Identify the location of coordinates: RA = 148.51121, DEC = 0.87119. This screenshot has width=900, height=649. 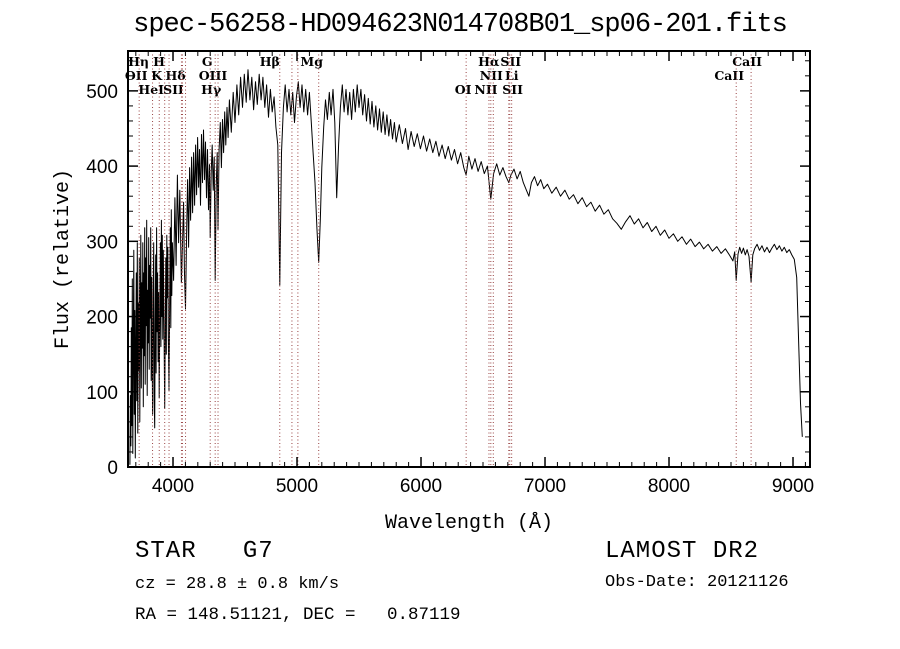
(298, 615).